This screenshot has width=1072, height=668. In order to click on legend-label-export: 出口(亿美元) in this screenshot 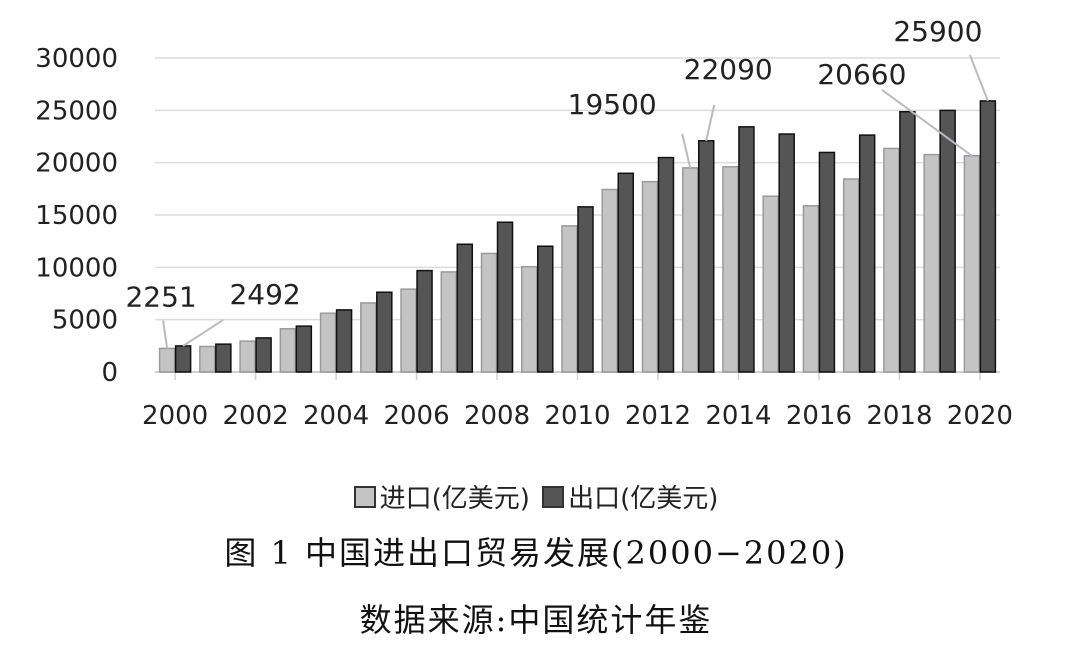, I will do `click(643, 499)`.